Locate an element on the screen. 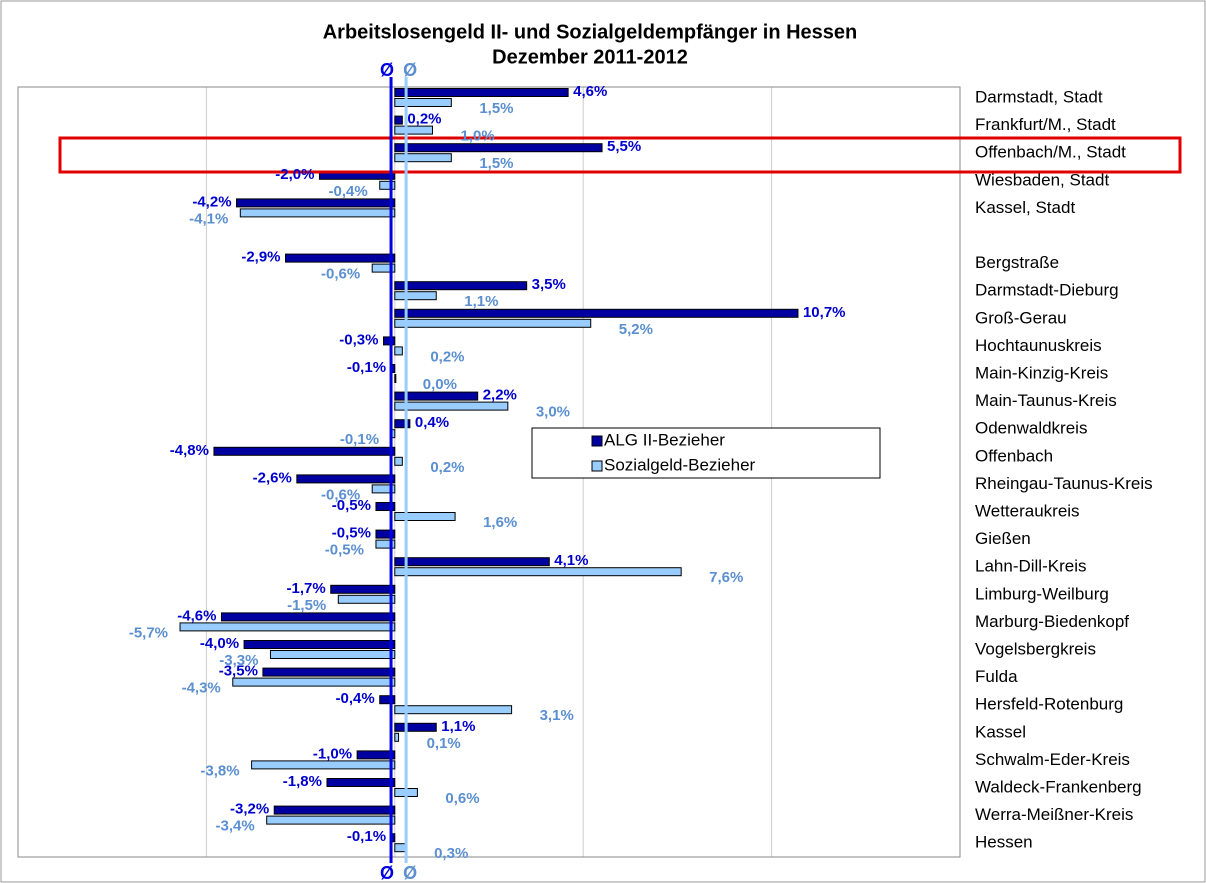 Image resolution: width=1206 pixels, height=883 pixels. value-label: 0,3% is located at coordinates (451, 853).